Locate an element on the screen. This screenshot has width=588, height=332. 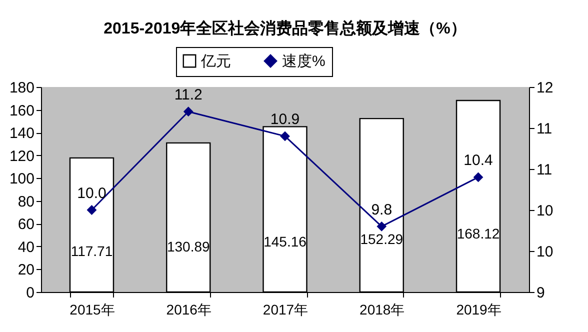
y-tick-label: 140 is located at coordinates (21, 133).